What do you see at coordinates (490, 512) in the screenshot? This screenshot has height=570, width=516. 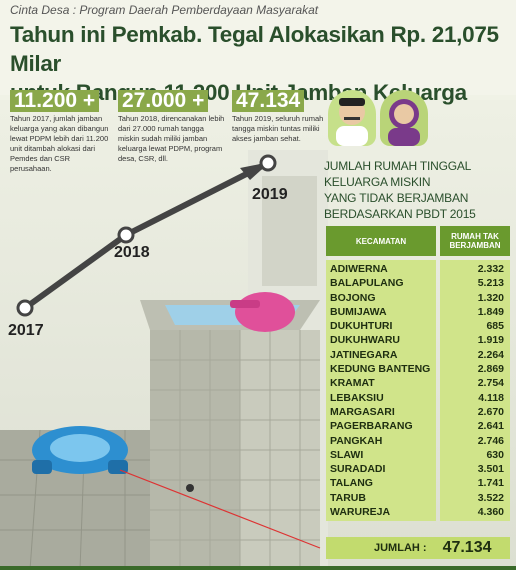 I see `table-cell-jumlah: 4.360` at bounding box center [490, 512].